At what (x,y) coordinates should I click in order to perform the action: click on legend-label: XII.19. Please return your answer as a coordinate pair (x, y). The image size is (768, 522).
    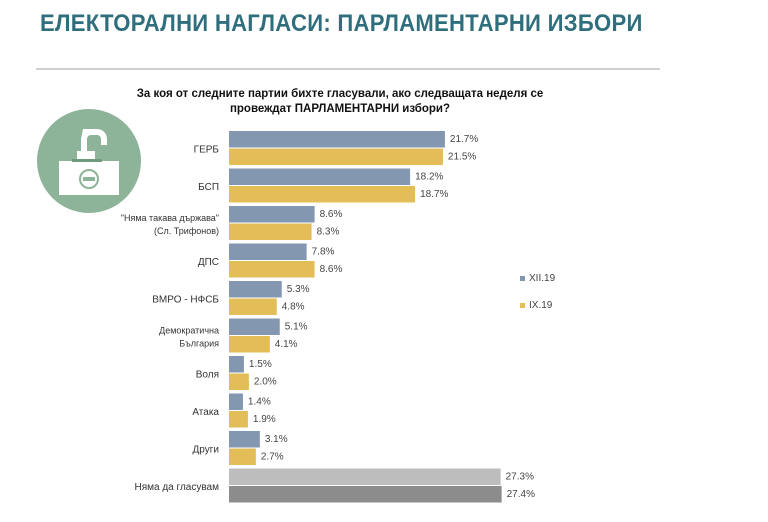
    Looking at the image, I should click on (542, 278).